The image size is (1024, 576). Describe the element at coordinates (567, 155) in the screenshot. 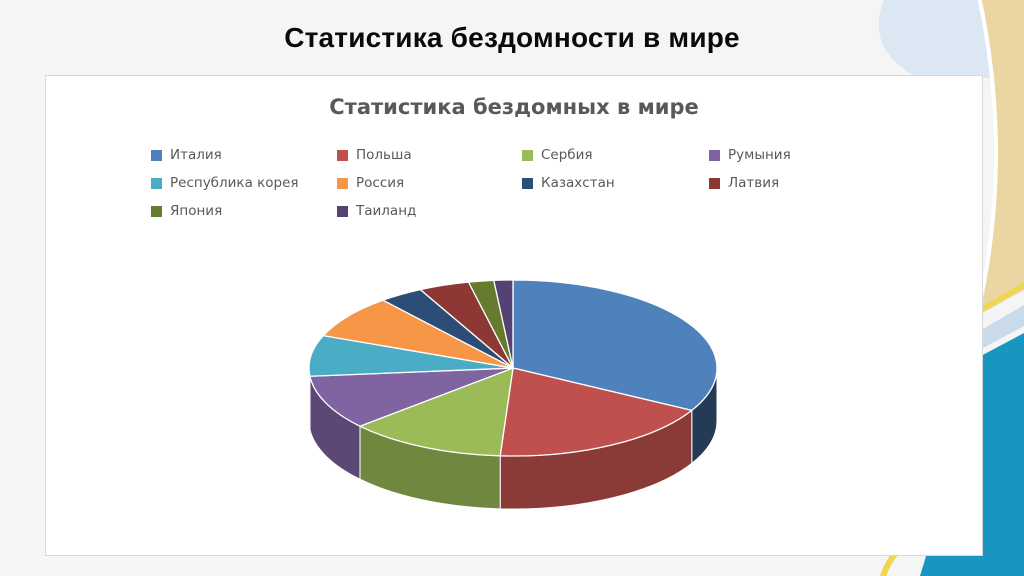

I see `legend-label: Сербия` at that location.